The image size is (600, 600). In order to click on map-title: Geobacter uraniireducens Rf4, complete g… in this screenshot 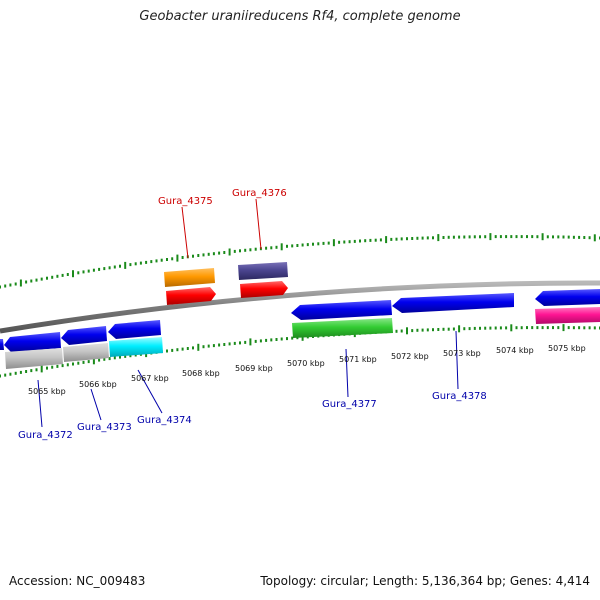, I will do `click(300, 16)`.